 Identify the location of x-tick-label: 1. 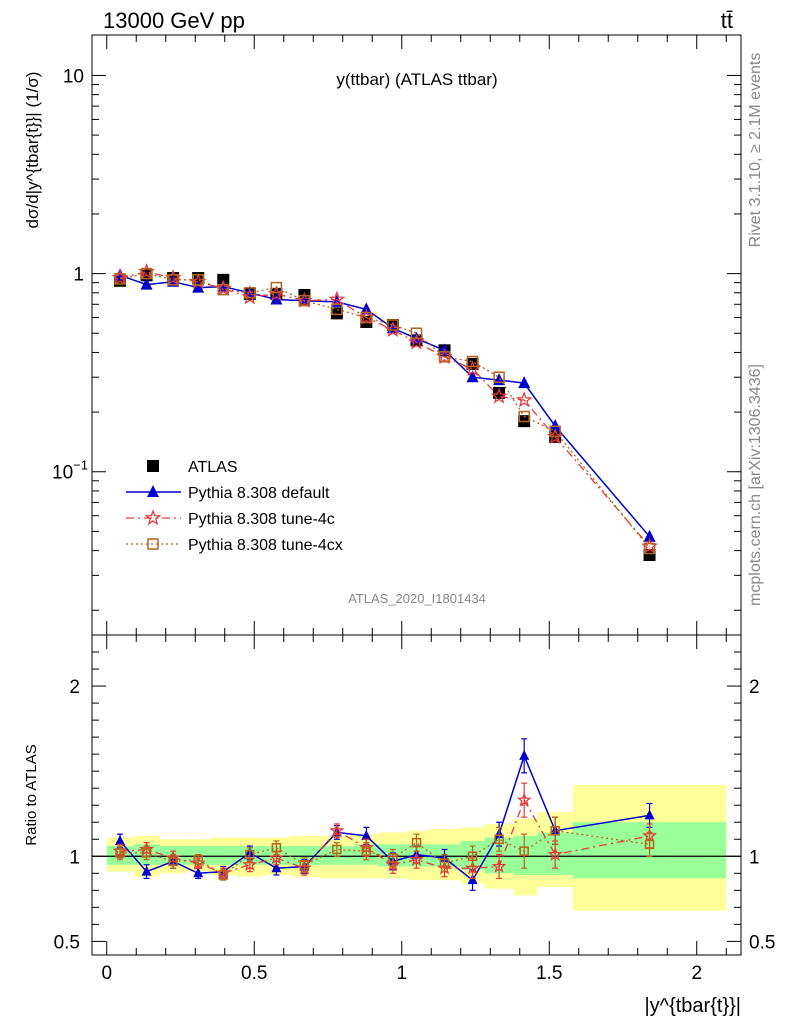
(401, 973).